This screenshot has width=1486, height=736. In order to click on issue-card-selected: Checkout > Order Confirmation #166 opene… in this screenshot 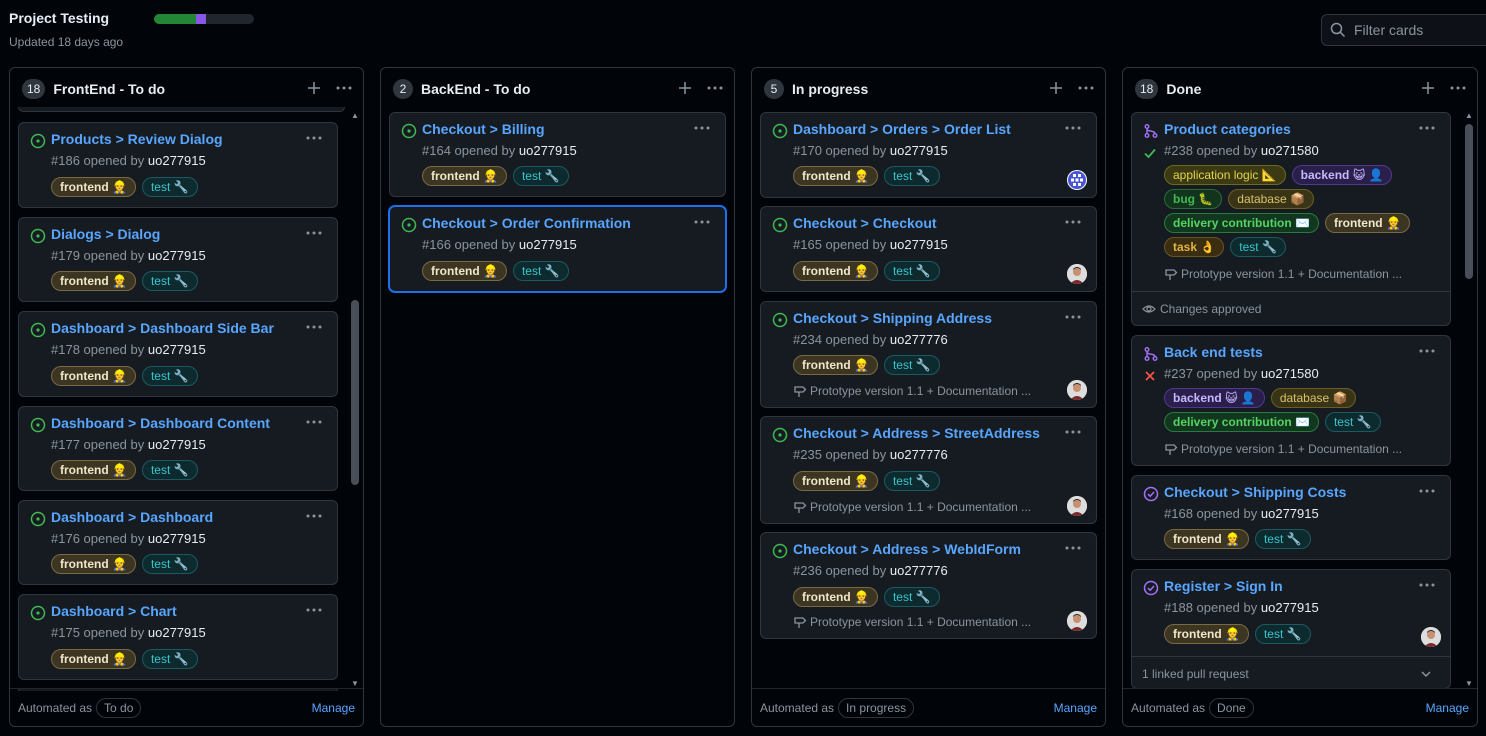, I will do `click(557, 249)`.